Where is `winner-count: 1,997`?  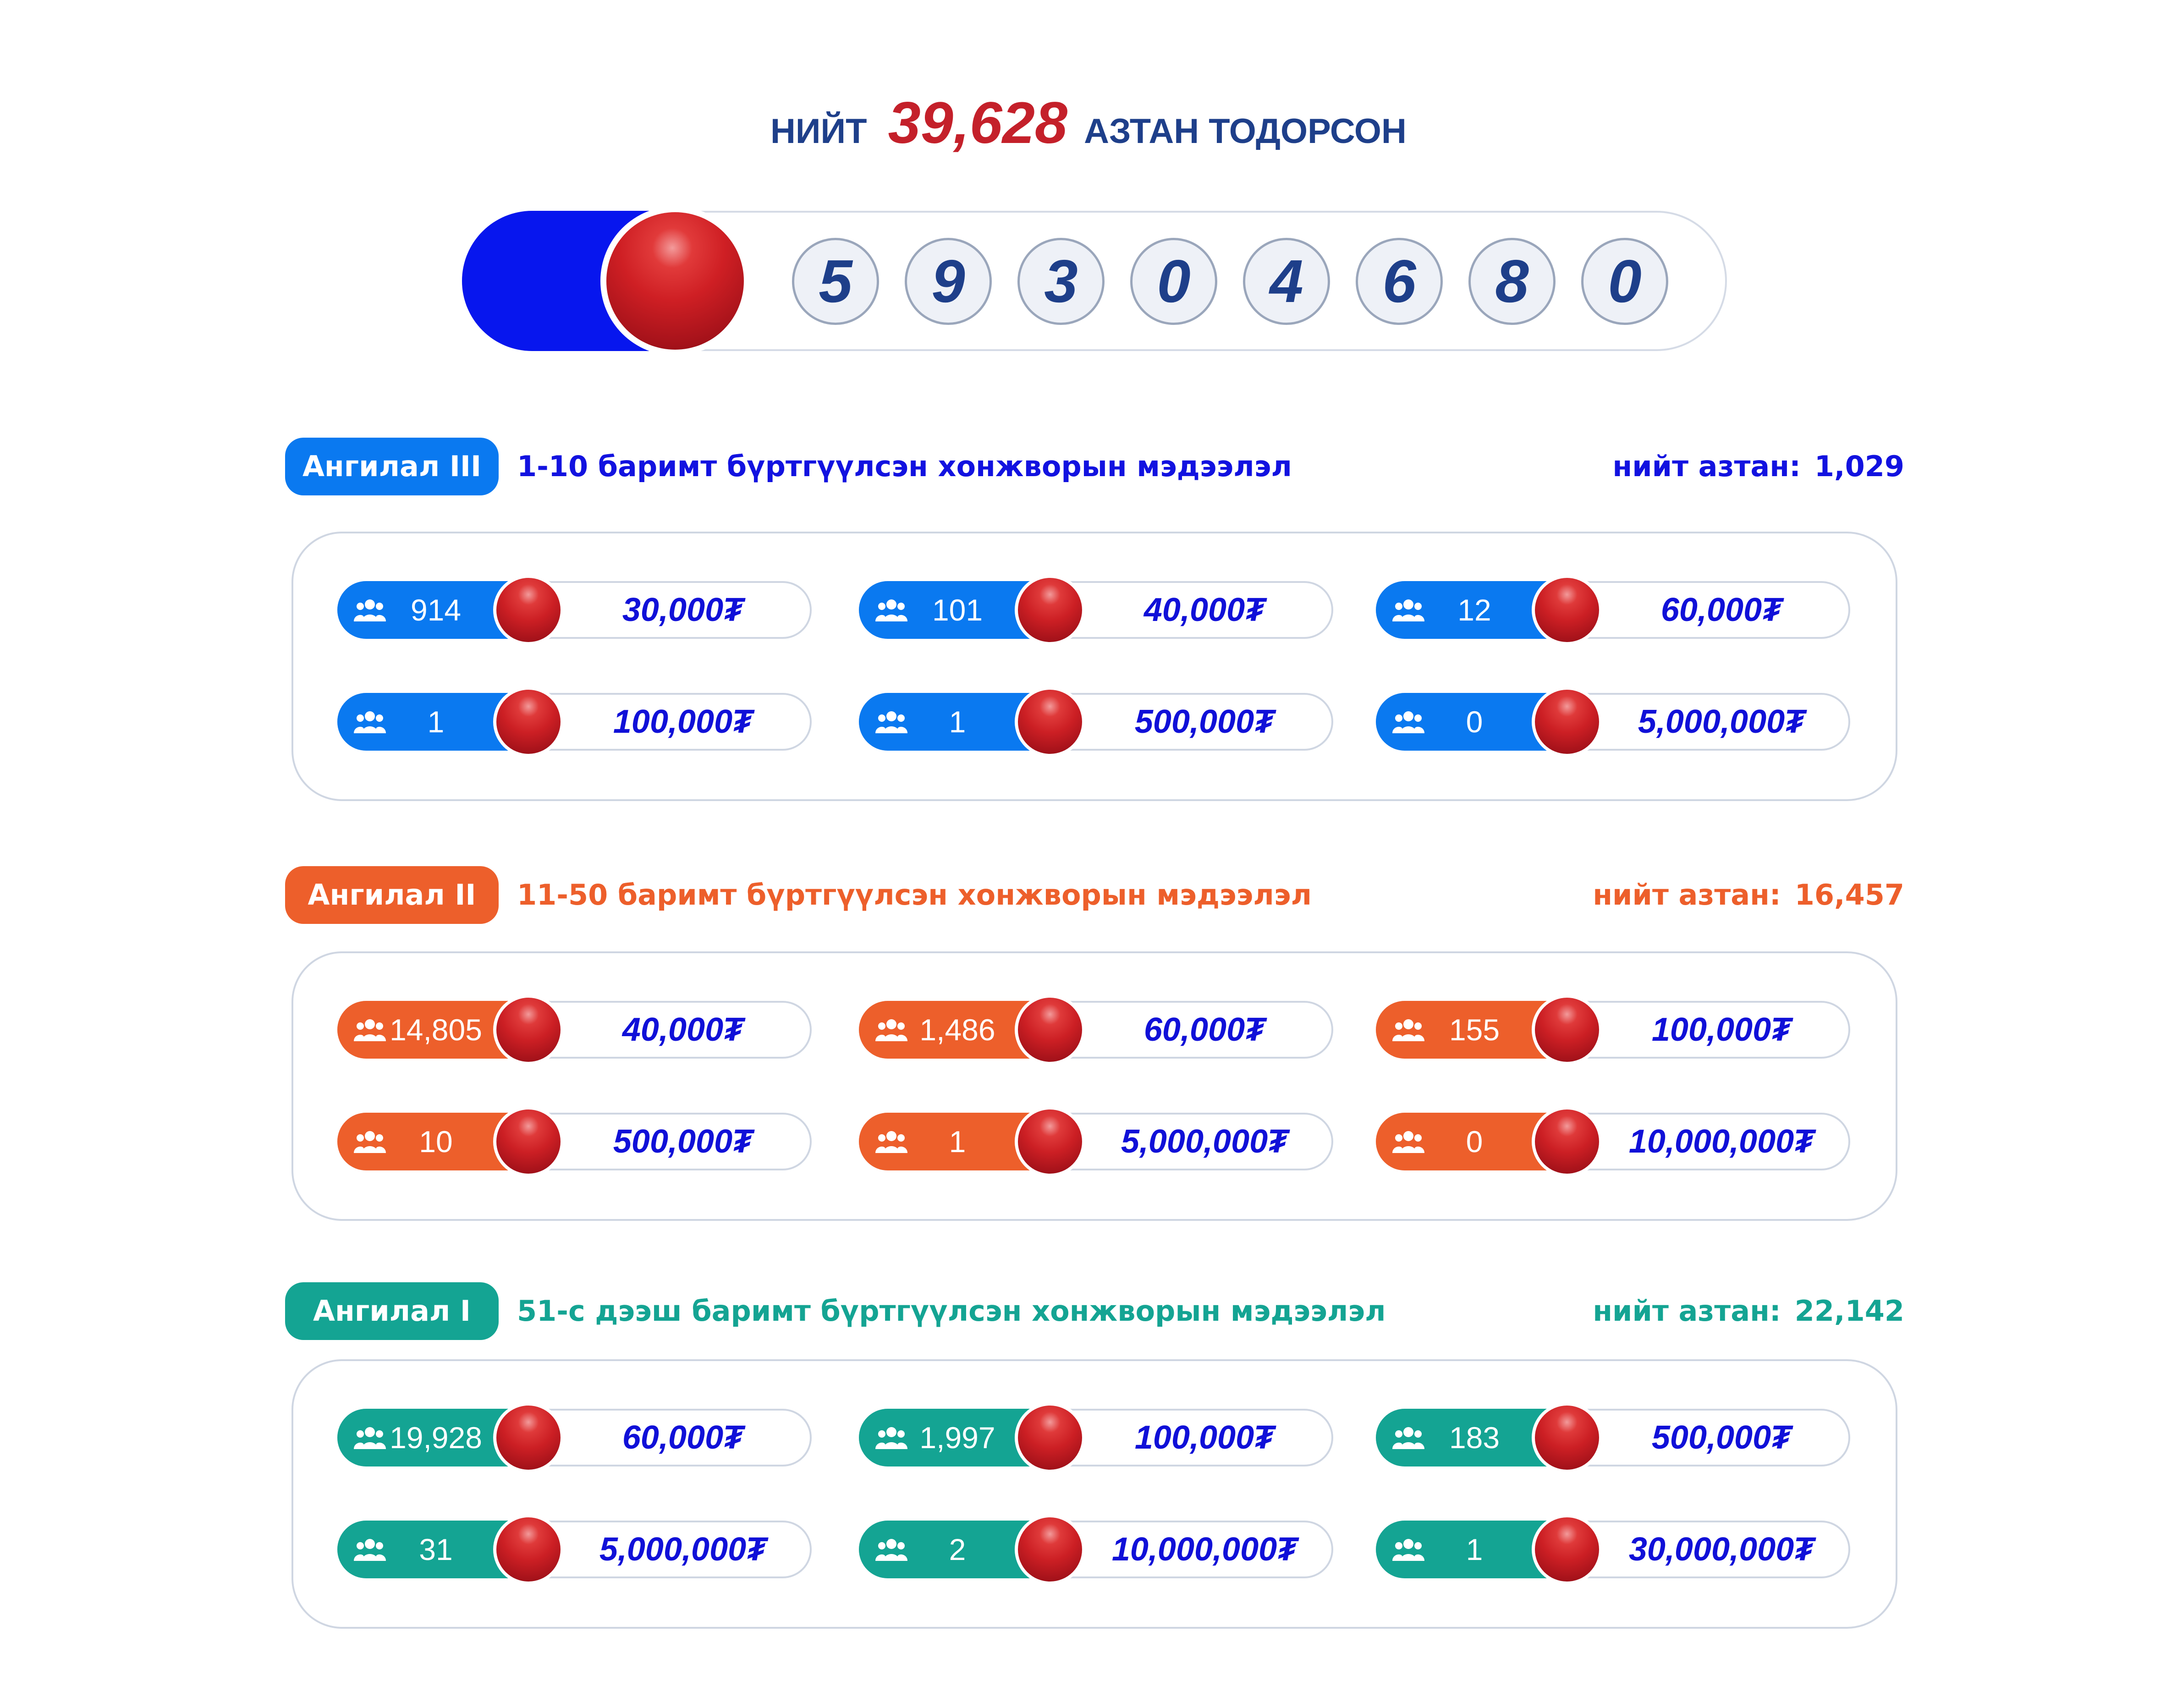 winner-count: 1,997 is located at coordinates (957, 1438).